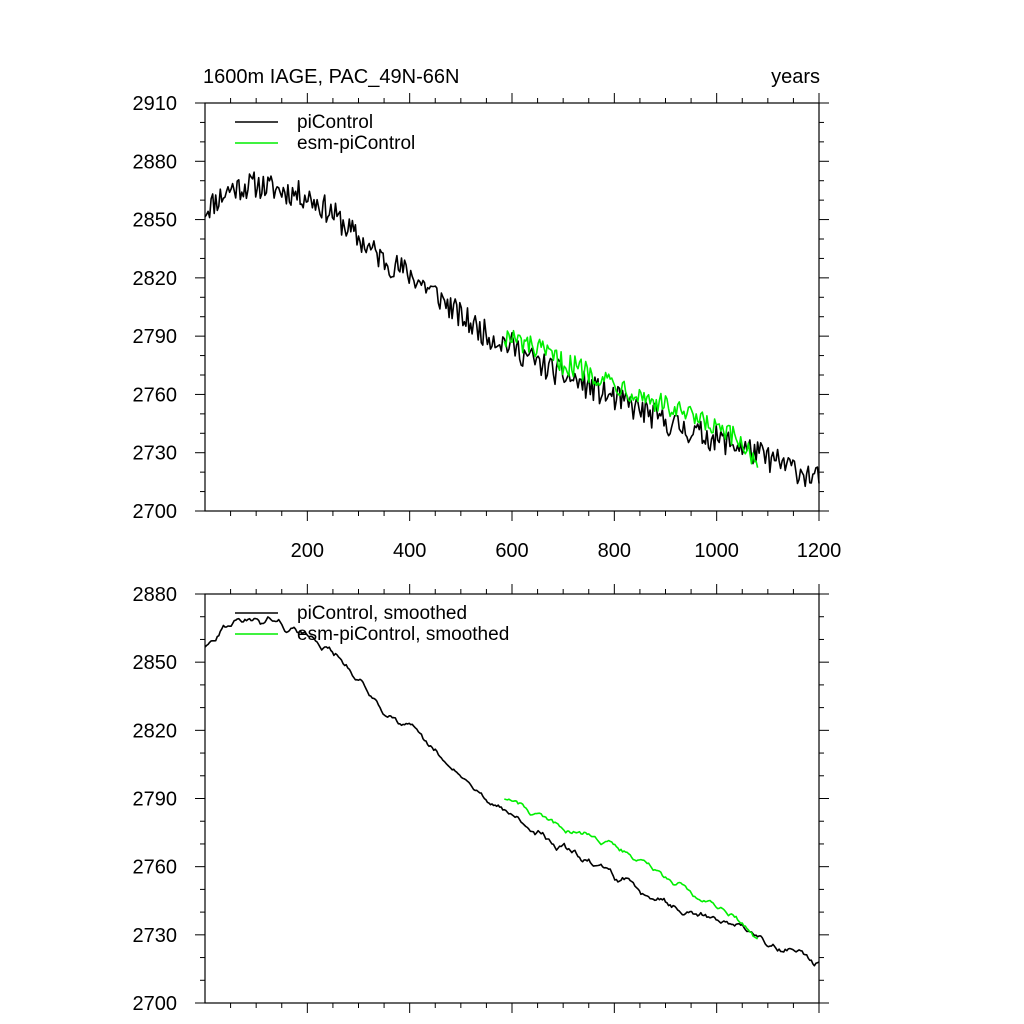 This screenshot has height=1024, width=1024. Describe the element at coordinates (631, 398) in the screenshot. I see `top-series-esm-picontrol-line` at that location.